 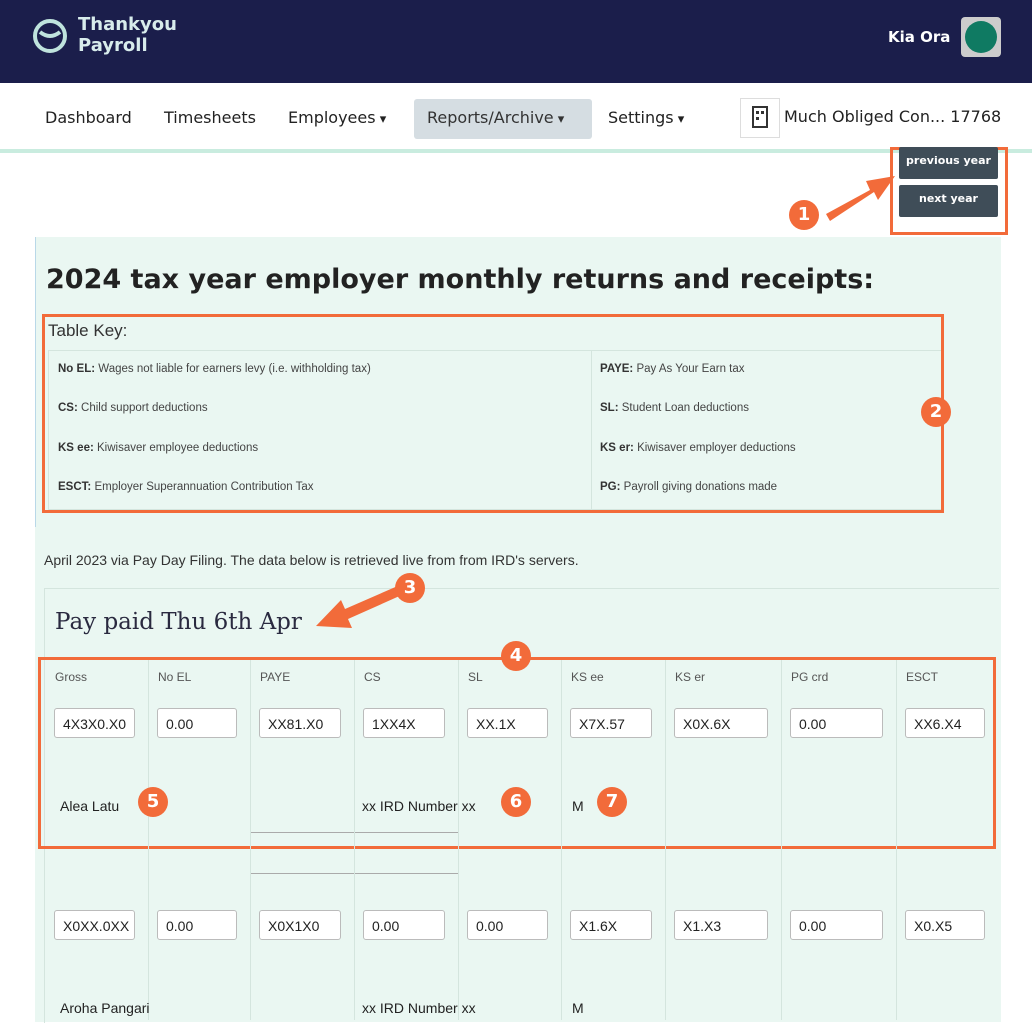 I want to click on company-icon, so click(x=760, y=118).